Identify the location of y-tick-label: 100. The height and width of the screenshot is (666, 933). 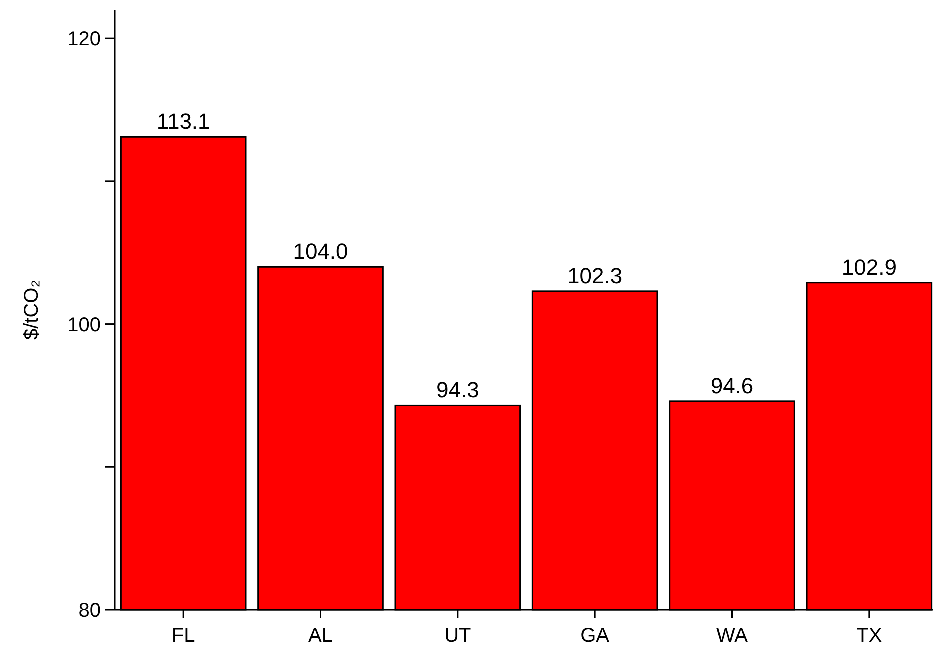
(84, 325).